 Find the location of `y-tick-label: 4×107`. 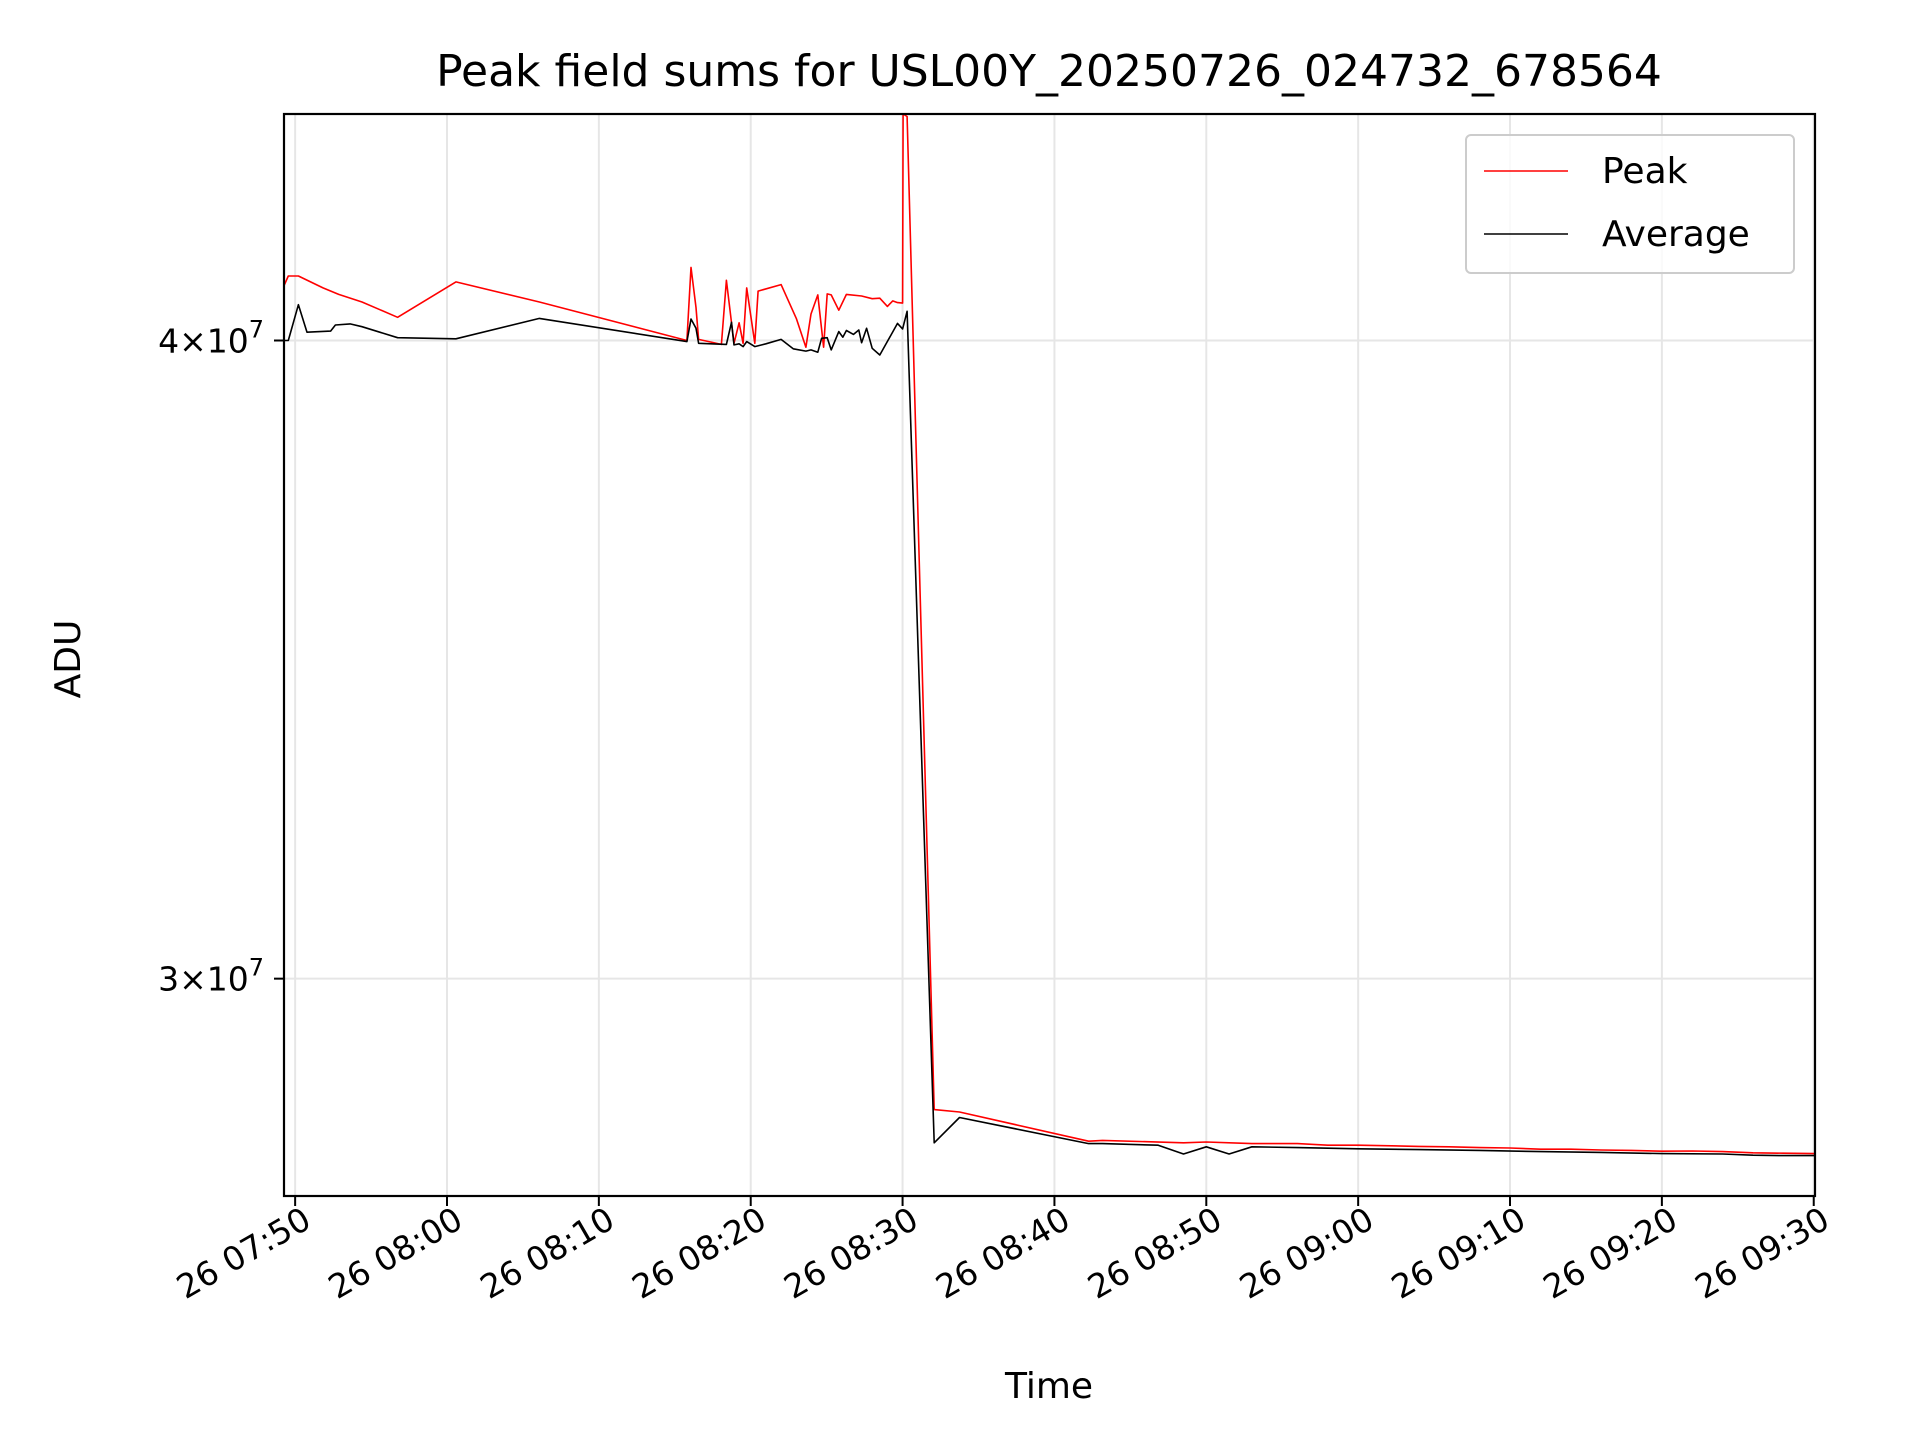

y-tick-label: 4×107 is located at coordinates (211, 337).